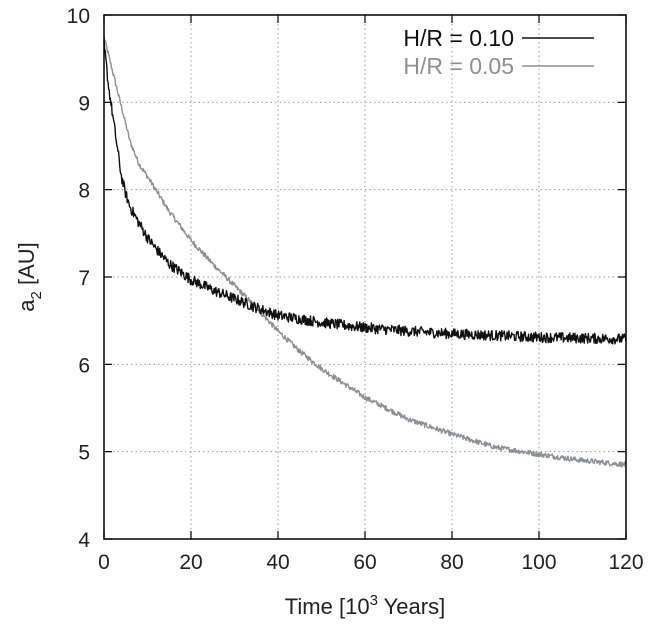  Describe the element at coordinates (84, 453) in the screenshot. I see `y-tick-label: 5` at that location.